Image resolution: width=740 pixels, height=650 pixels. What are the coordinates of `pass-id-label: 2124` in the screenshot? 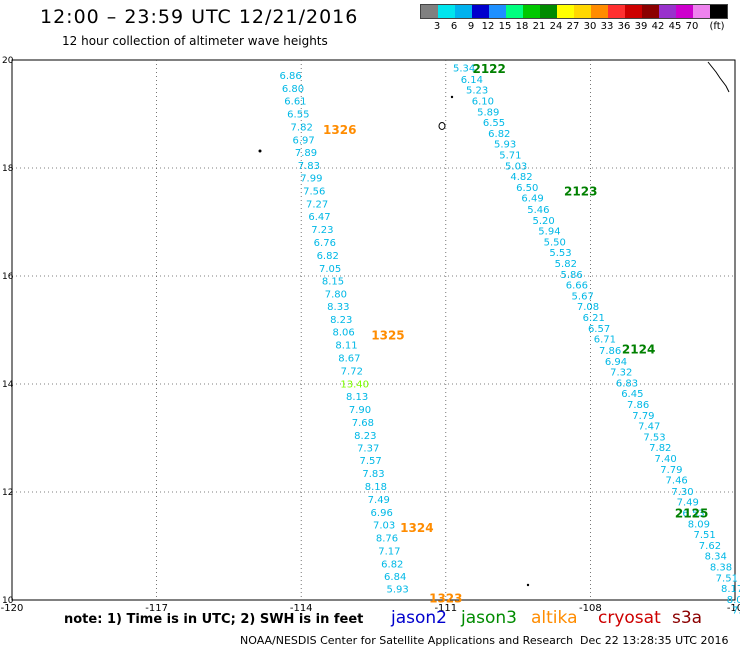 It's located at (638, 349).